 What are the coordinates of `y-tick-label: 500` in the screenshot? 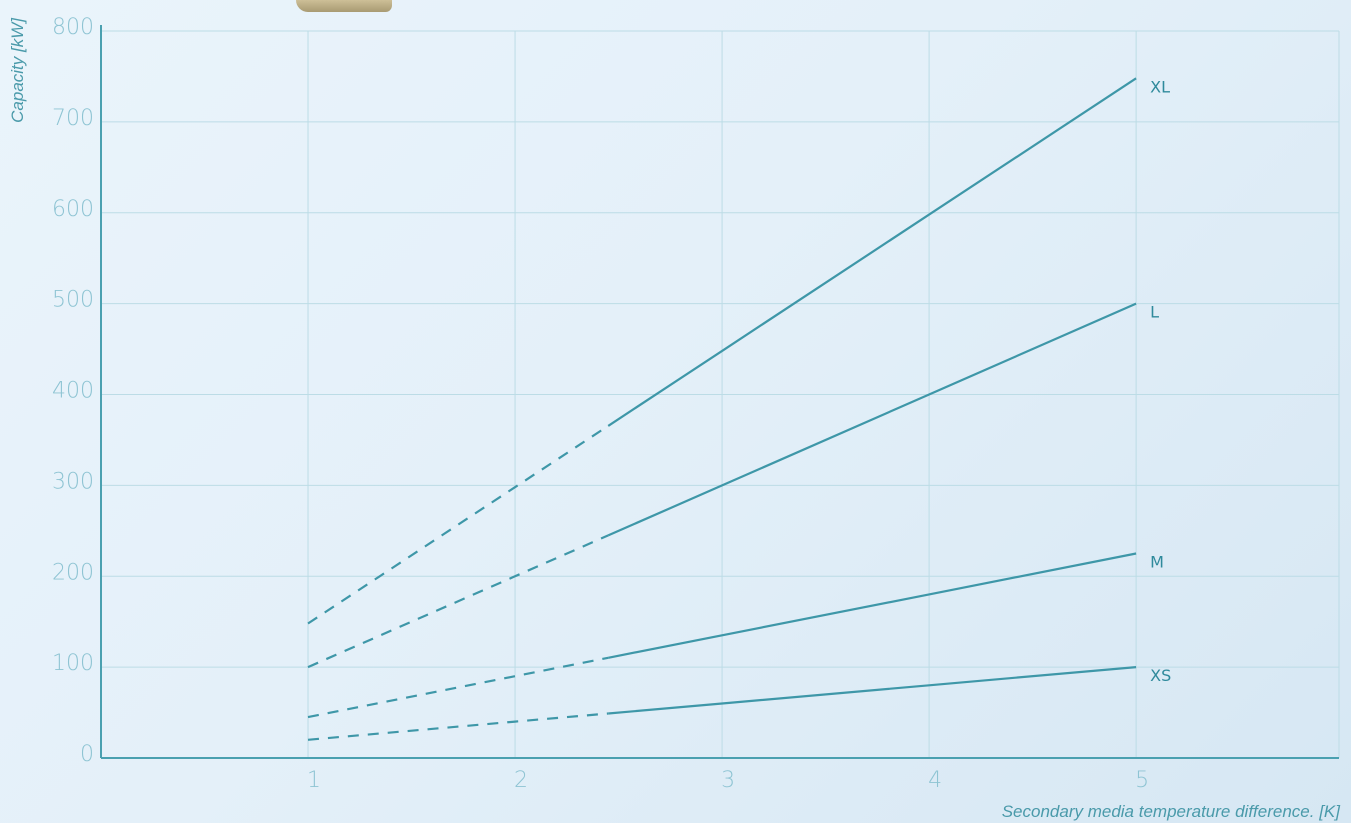 It's located at (73, 300).